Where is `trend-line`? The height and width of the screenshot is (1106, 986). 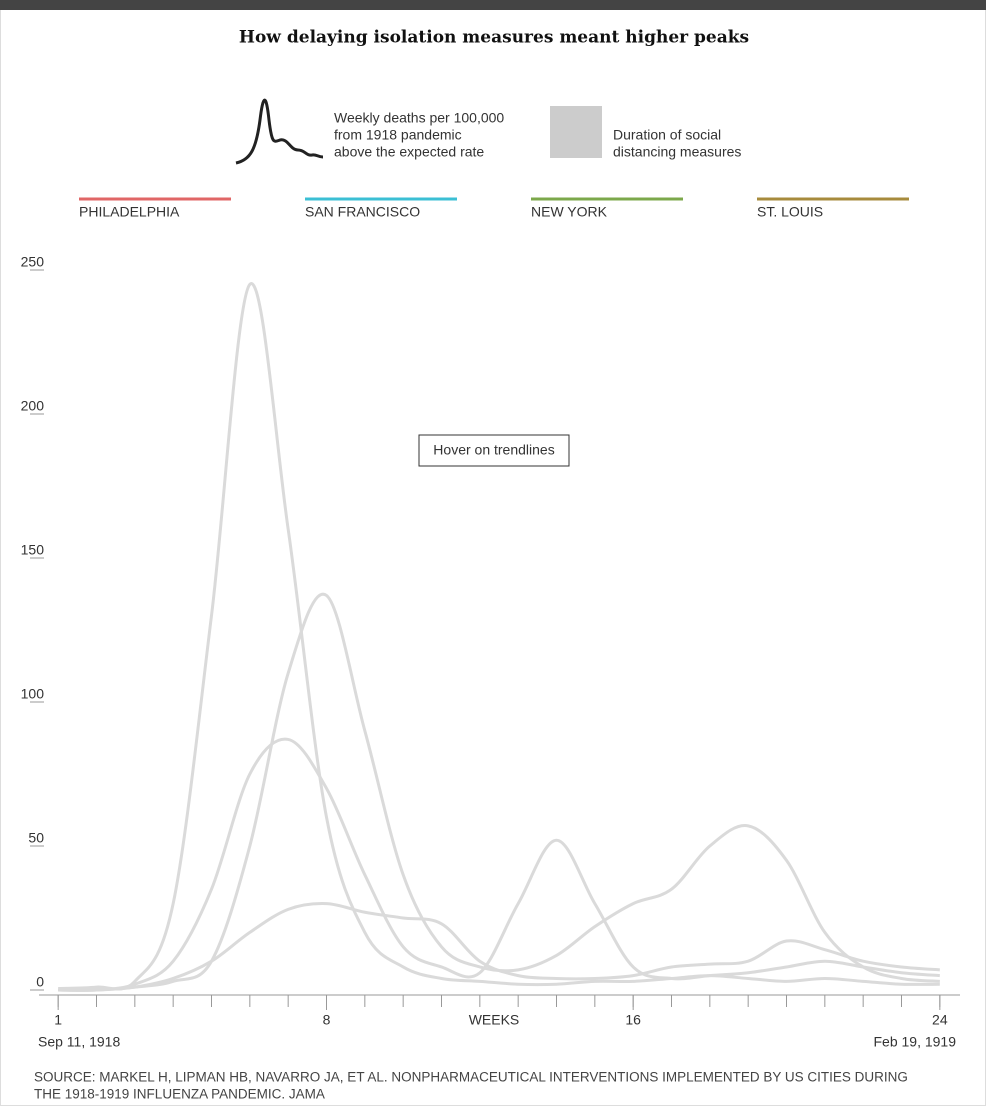
trend-line is located at coordinates (499, 947).